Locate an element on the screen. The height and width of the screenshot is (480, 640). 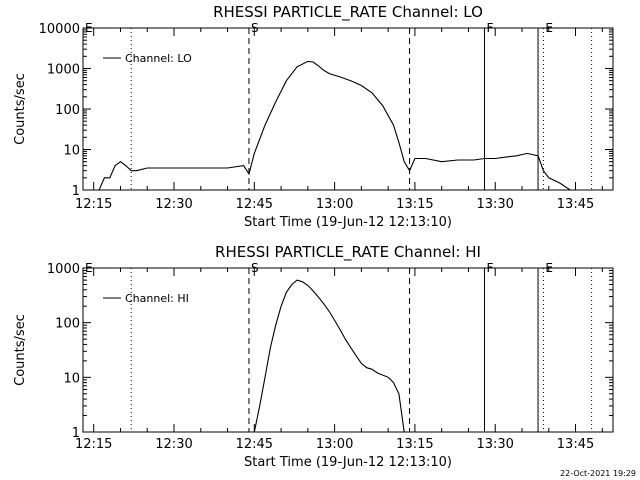
chart-title: RHESSI PARTICLE_RATE Channel: HI is located at coordinates (348, 252).